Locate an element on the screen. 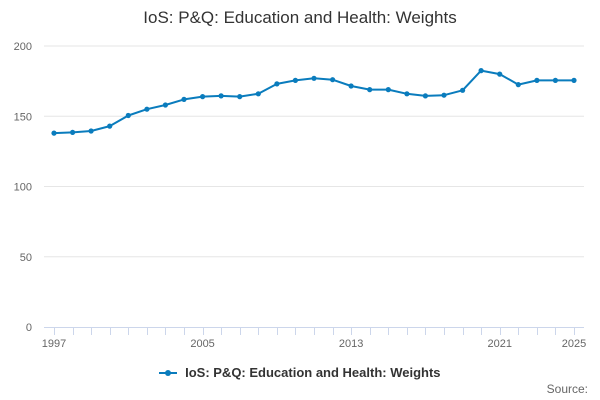  y-tick-label: 150 is located at coordinates (23, 117).